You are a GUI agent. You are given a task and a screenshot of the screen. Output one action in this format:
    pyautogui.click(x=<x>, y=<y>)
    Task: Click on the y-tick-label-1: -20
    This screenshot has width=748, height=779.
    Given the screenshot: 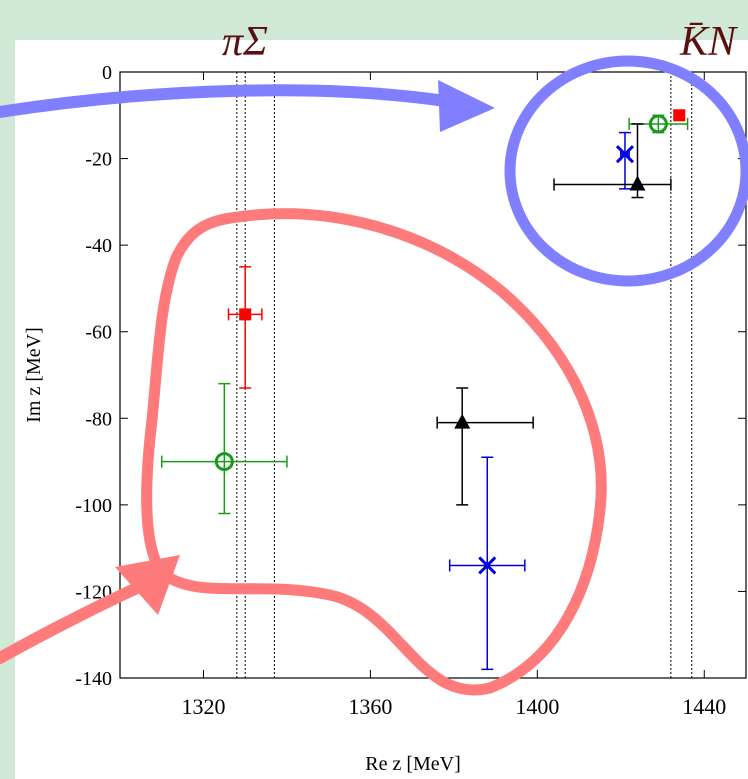 What is the action you would take?
    pyautogui.click(x=98, y=160)
    